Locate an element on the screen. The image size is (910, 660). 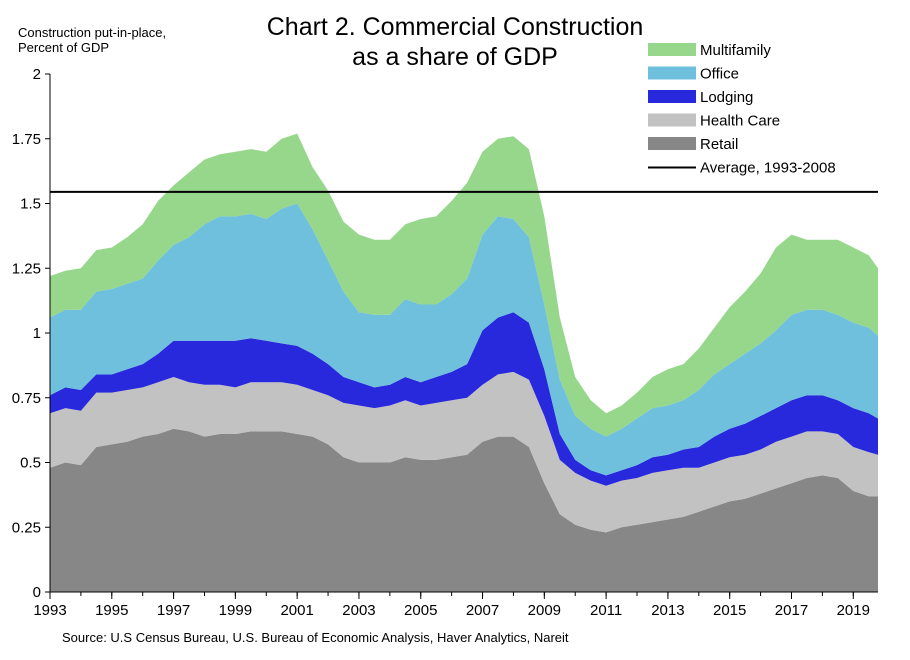
y-tick-label: 1.25 is located at coordinates (26, 268).